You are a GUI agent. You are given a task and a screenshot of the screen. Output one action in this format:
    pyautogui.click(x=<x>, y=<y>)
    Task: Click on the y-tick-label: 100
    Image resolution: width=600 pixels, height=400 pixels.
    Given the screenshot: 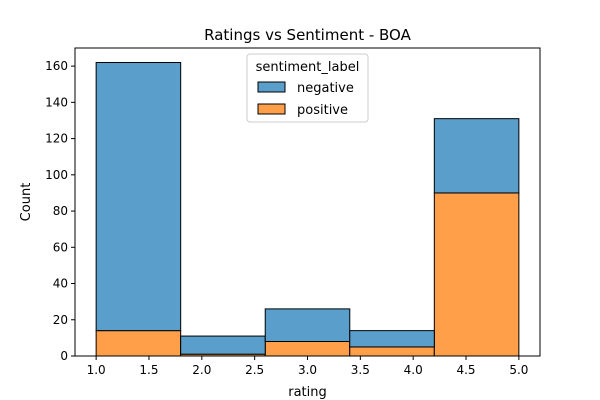 What is the action you would take?
    pyautogui.click(x=56, y=175)
    